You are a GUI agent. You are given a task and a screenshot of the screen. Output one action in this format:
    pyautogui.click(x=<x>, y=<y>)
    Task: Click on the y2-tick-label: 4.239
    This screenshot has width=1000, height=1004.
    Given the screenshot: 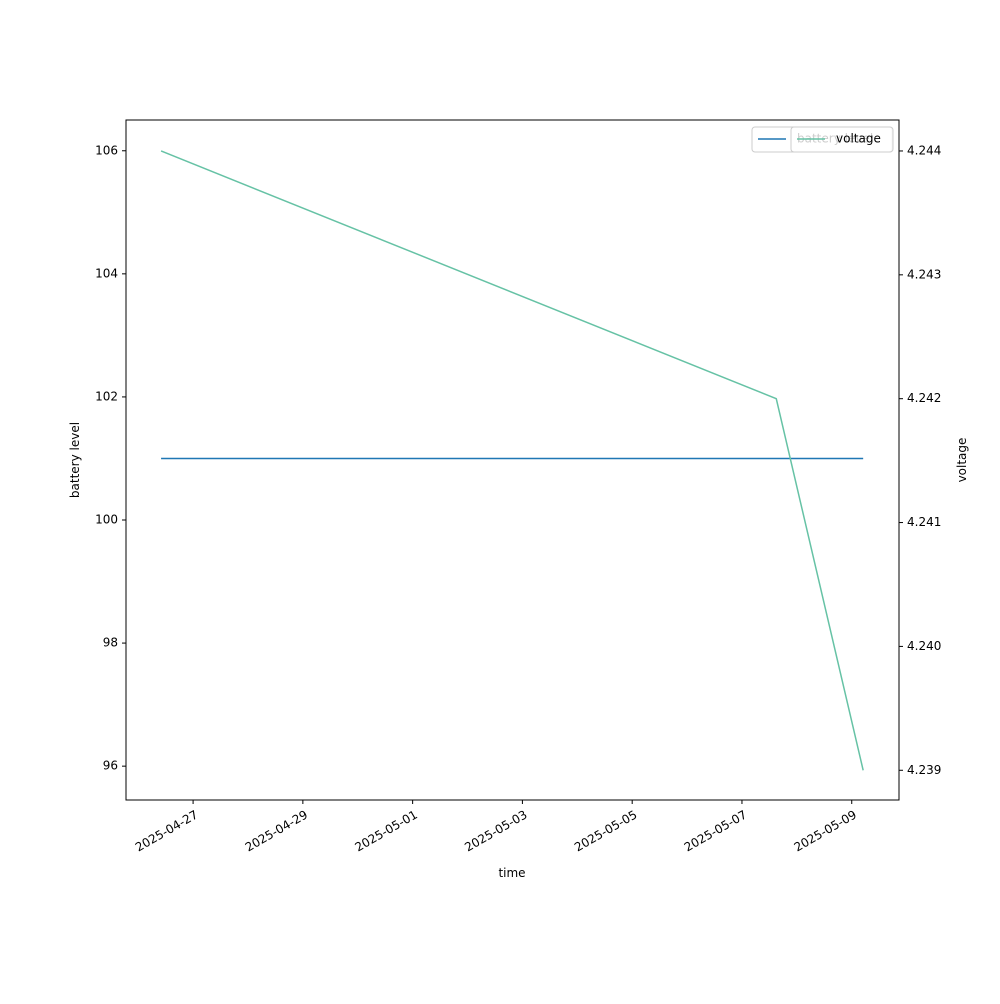 What is the action you would take?
    pyautogui.click(x=924, y=770)
    